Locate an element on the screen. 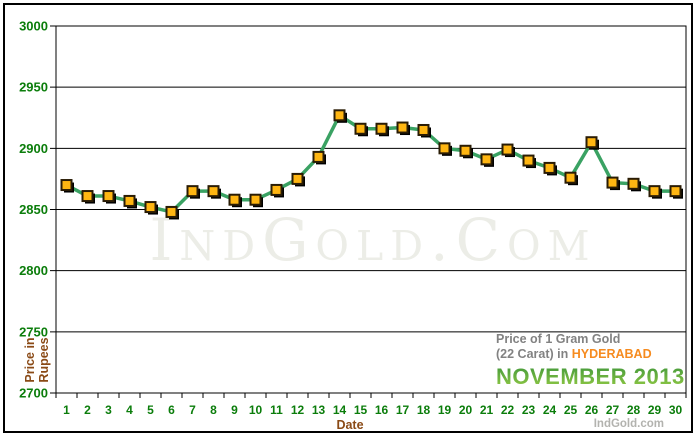  x-tick-label-20: 20 is located at coordinates (466, 410).